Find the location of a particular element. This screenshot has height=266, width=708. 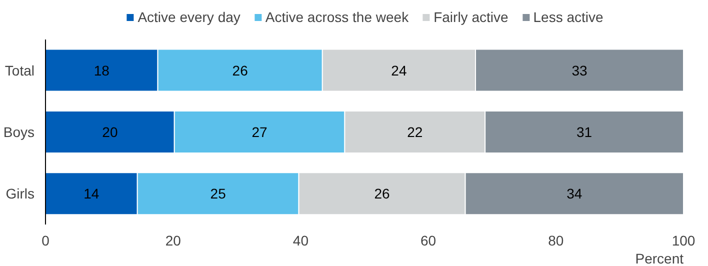

y-tick-label: Boys is located at coordinates (18, 132).